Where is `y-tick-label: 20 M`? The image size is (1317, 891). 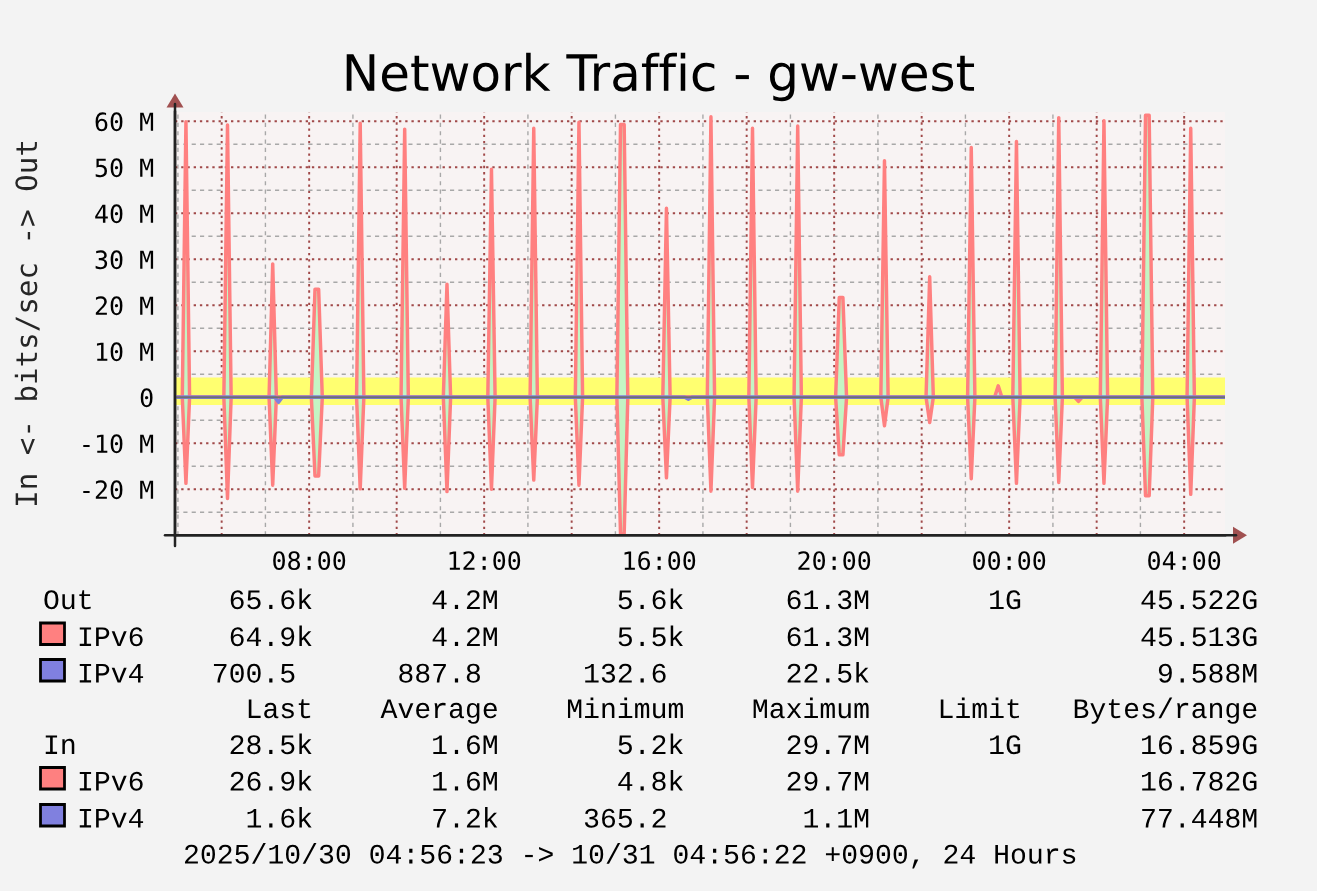
y-tick-label: 20 M is located at coordinates (124, 306).